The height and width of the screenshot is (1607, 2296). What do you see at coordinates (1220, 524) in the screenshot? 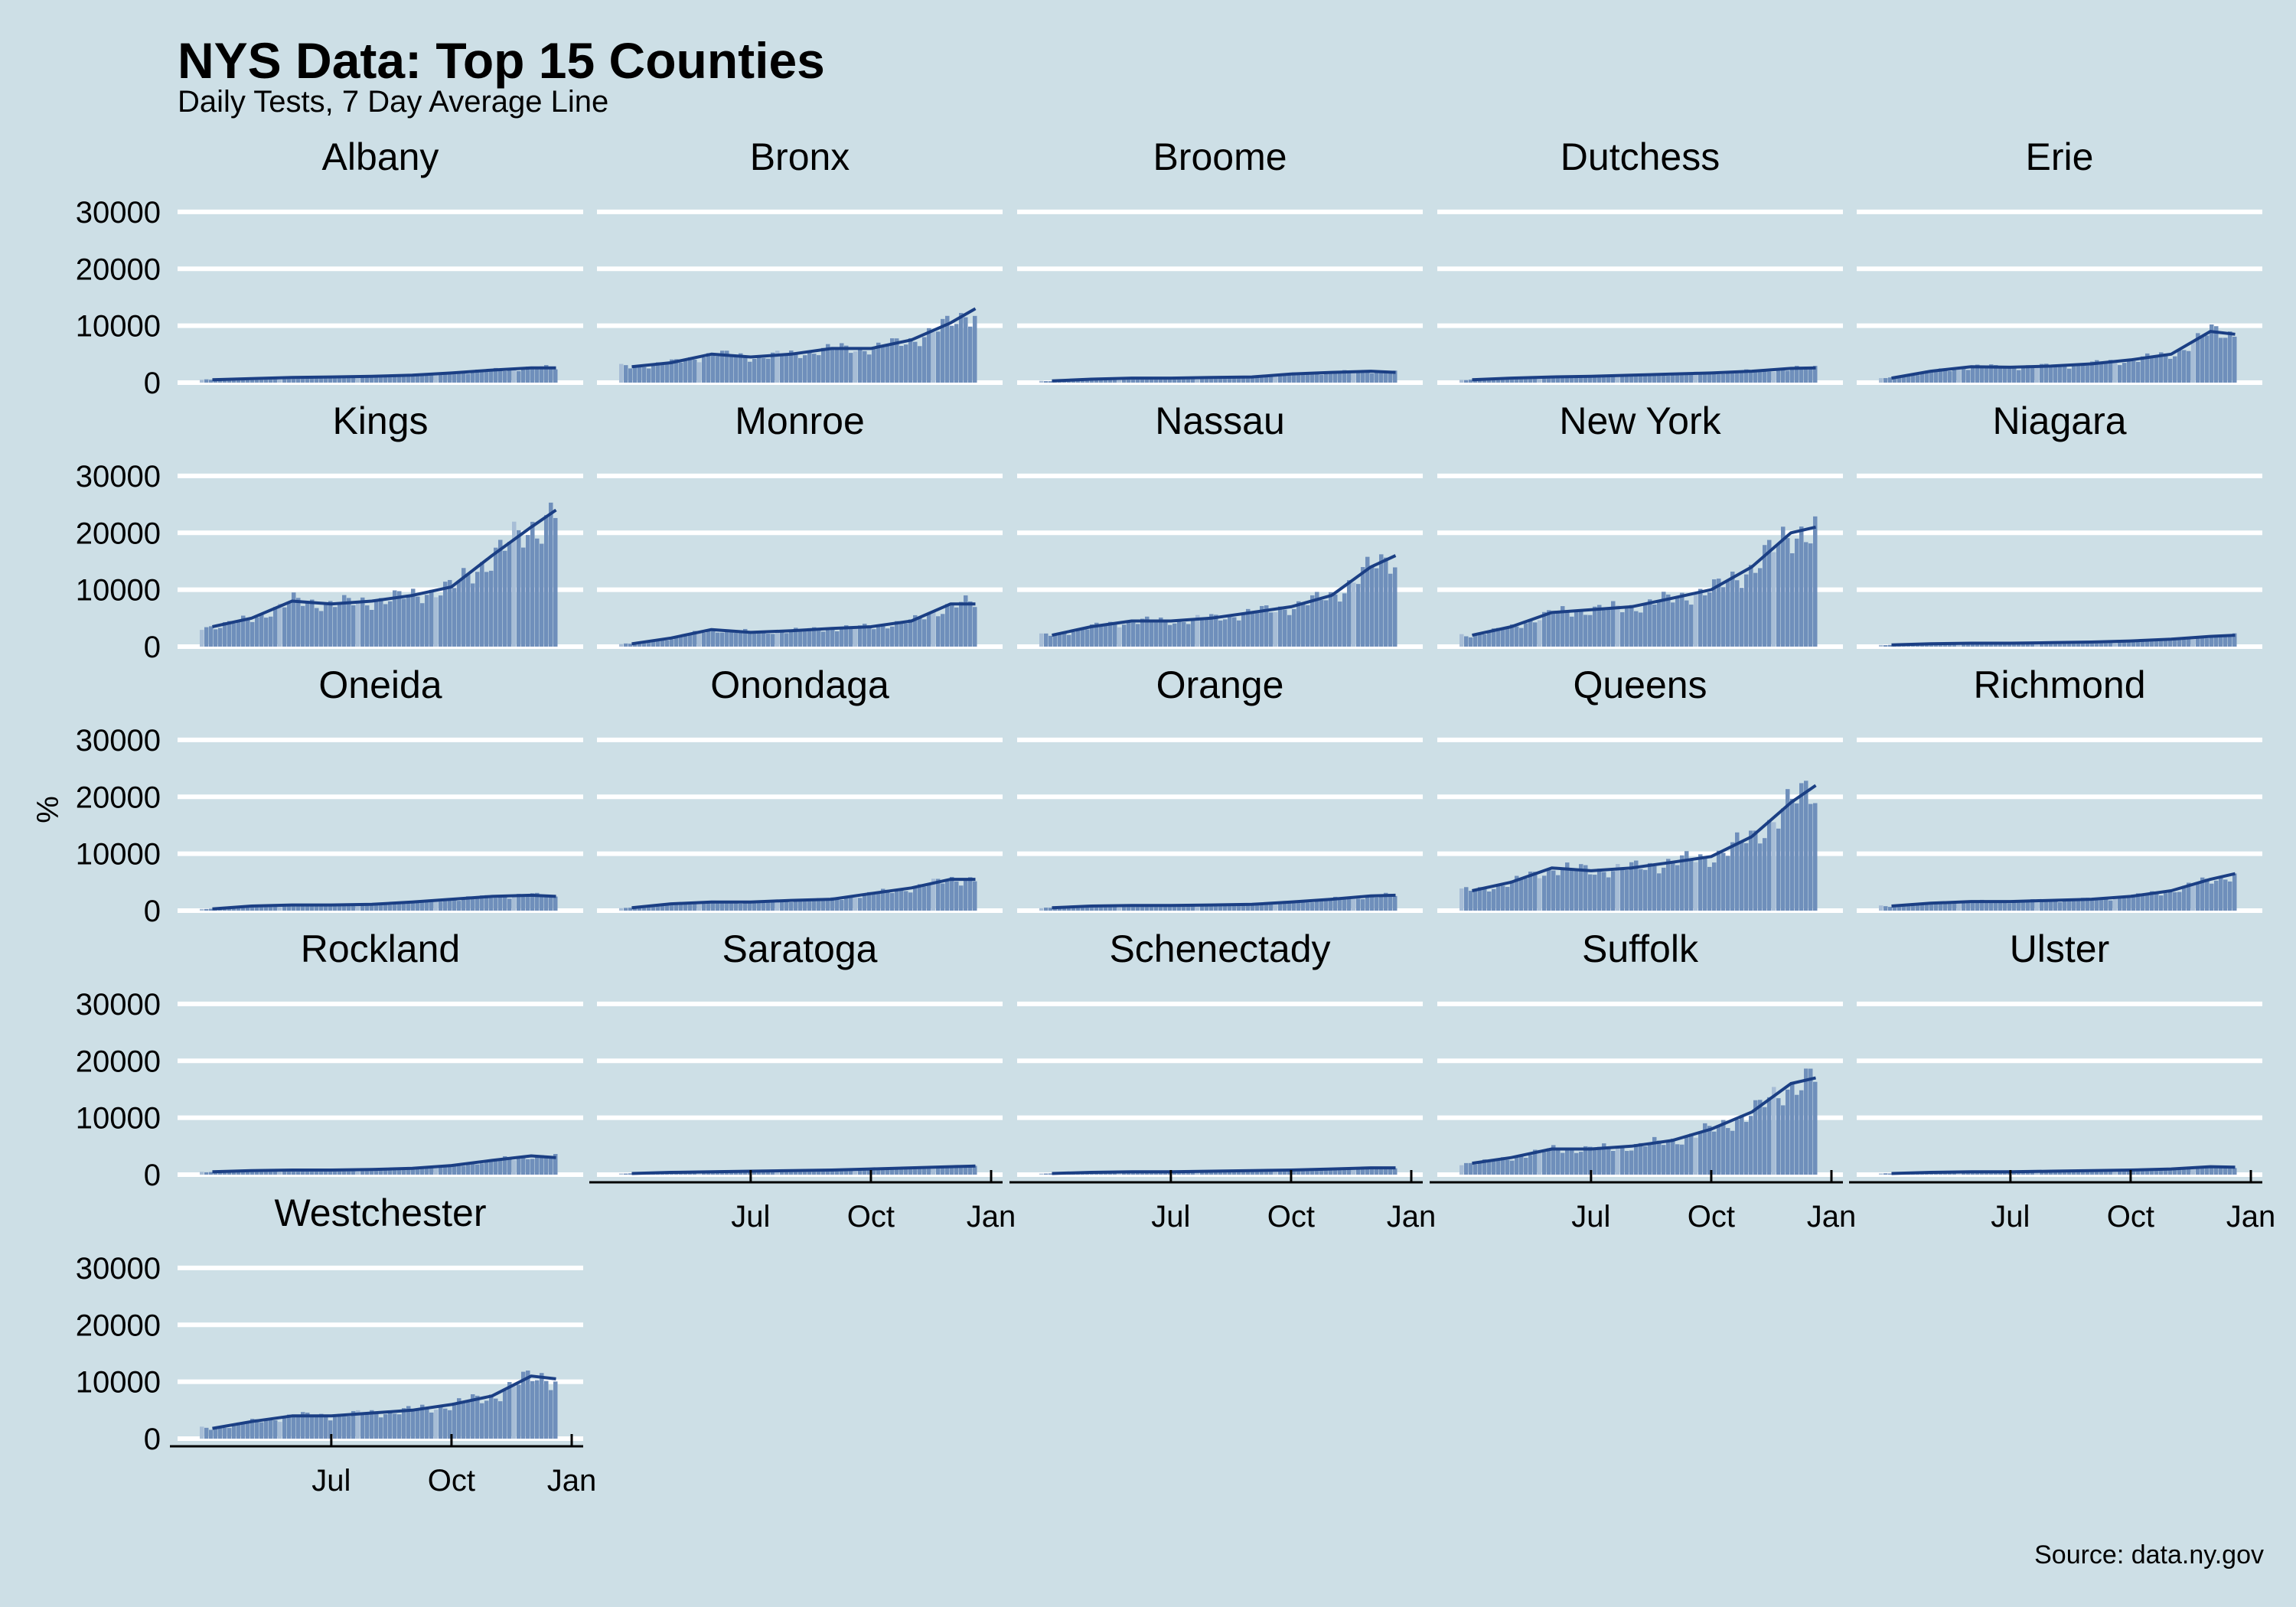
I see `facet-nassau: Nassau` at bounding box center [1220, 524].